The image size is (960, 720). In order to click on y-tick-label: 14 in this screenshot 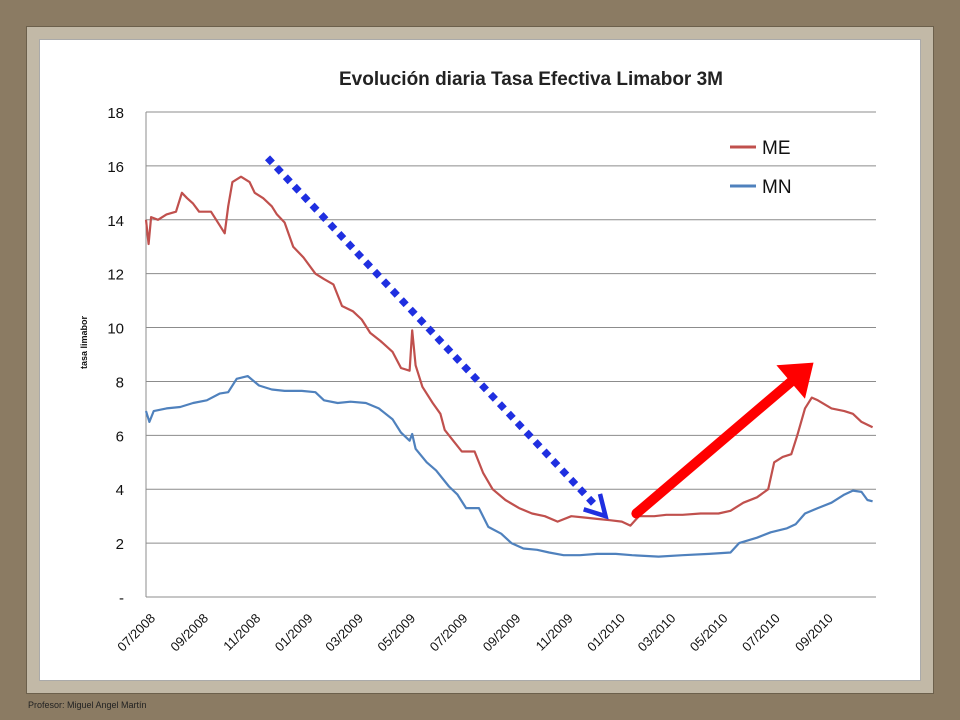, I will do `click(115, 221)`.